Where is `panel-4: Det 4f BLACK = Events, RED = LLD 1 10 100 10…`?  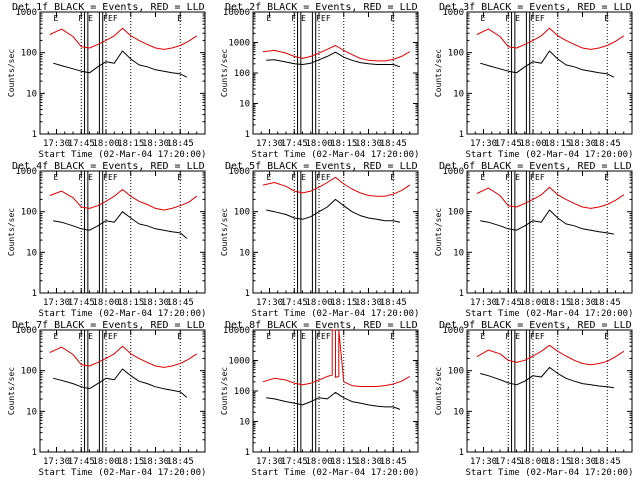
panel-4: Det 4f BLACK = Events, RED = LLD 1 10 100 10… is located at coordinates (106, 240).